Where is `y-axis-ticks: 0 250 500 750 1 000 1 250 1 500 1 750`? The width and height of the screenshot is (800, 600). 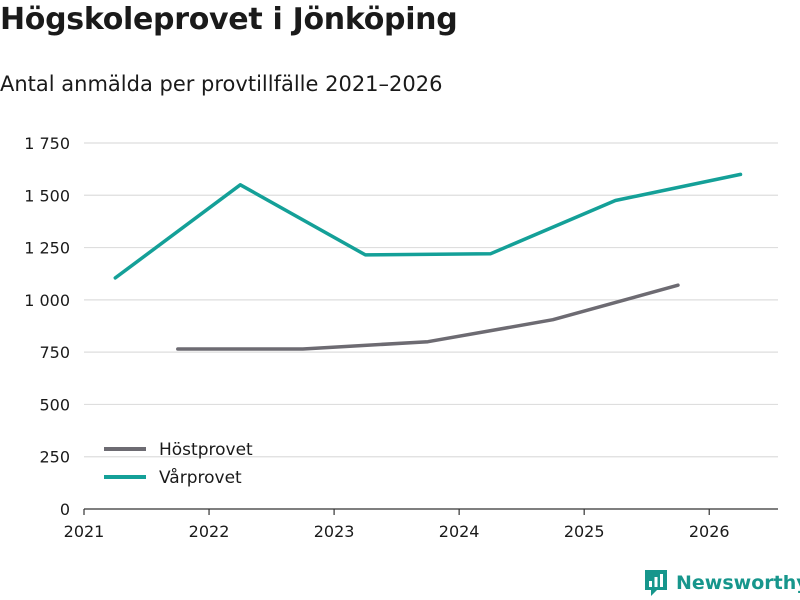 y-axis-ticks: 0 250 500 750 1 000 1 250 1 500 1 750 is located at coordinates (47, 326).